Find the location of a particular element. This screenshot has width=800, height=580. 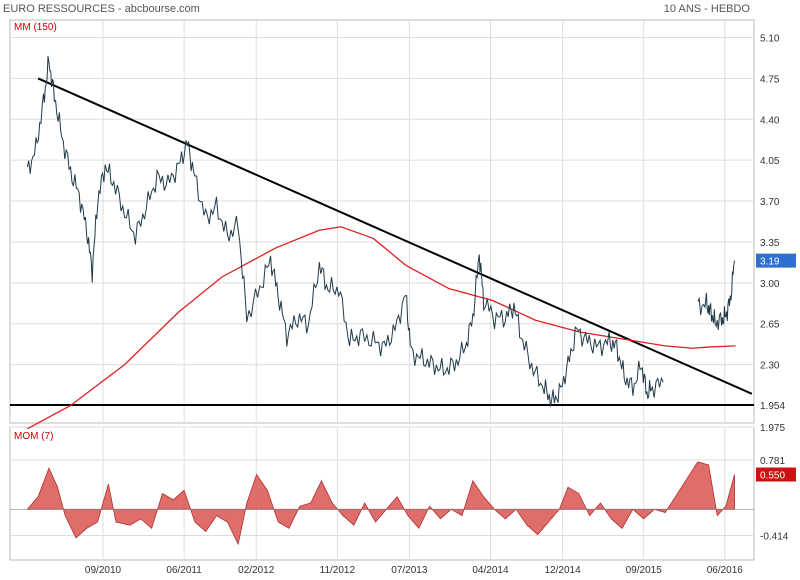

last-momentum-badge is located at coordinates (776, 474).